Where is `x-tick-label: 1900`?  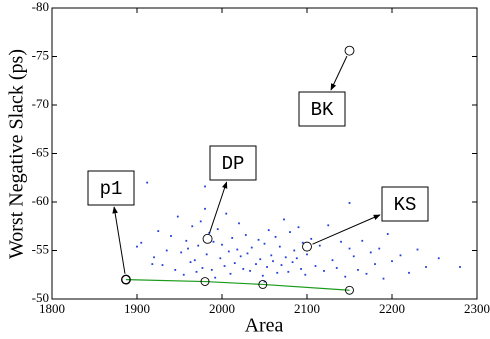
x-tick-label: 1900 is located at coordinates (137, 308).